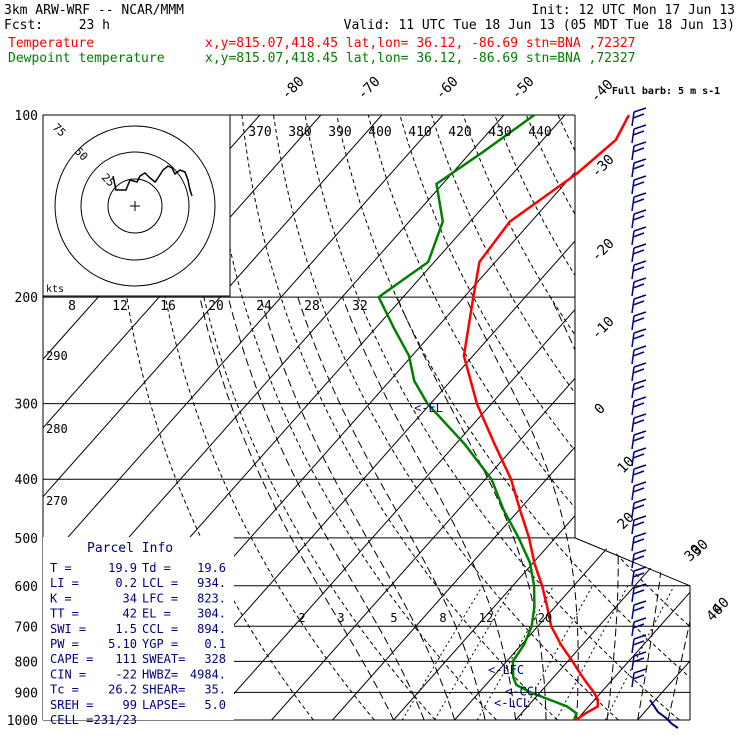  Describe the element at coordinates (64, 644) in the screenshot. I see `parcel-info-key: PW =` at that location.